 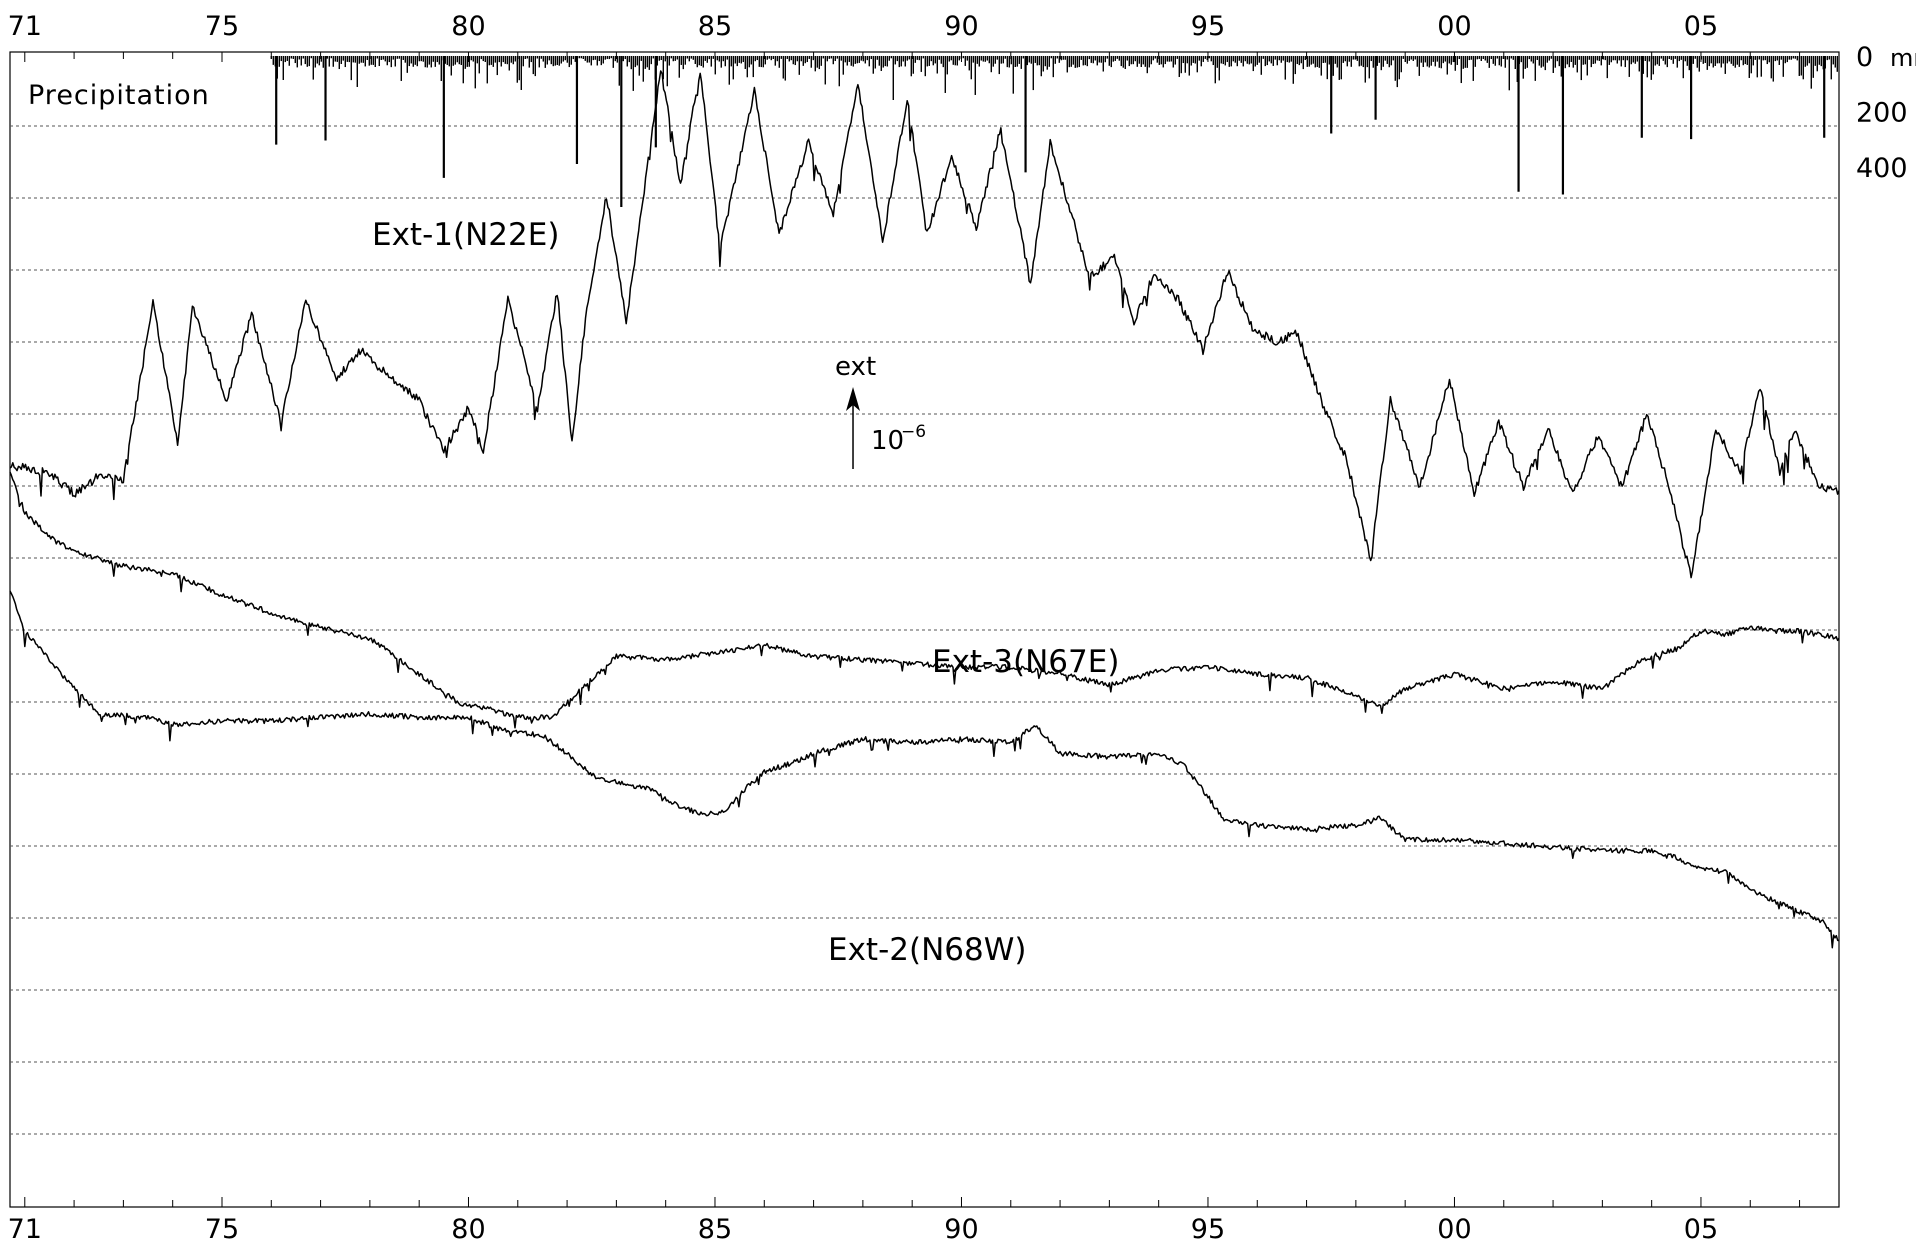 I want to click on series-label-1: Ext-1(N22E), so click(x=465, y=235).